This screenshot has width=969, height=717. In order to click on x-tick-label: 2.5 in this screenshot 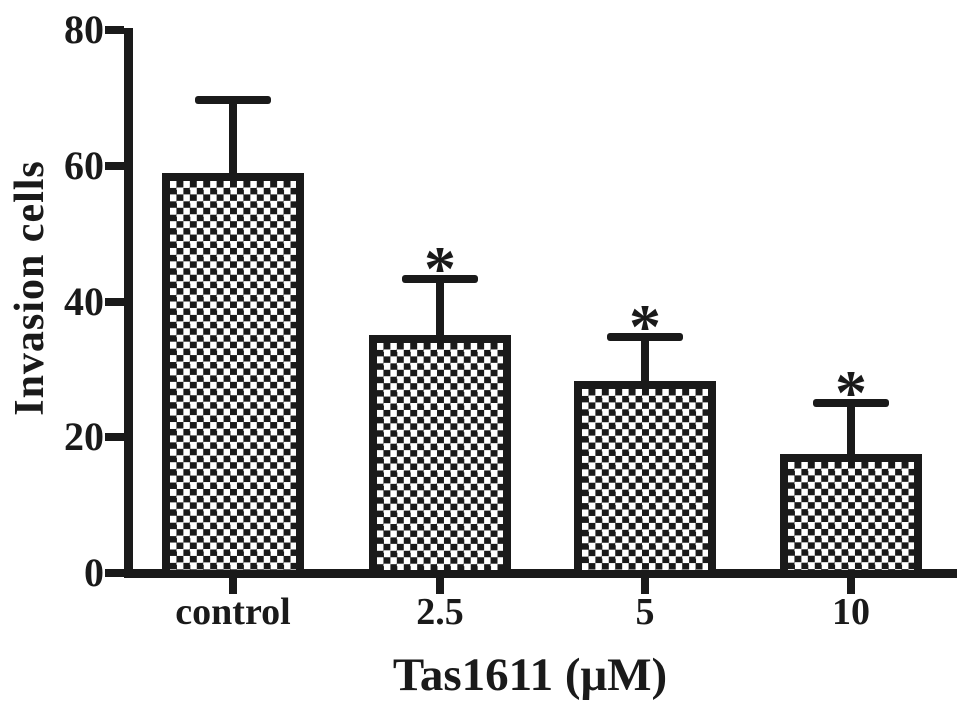, I will do `click(440, 612)`.